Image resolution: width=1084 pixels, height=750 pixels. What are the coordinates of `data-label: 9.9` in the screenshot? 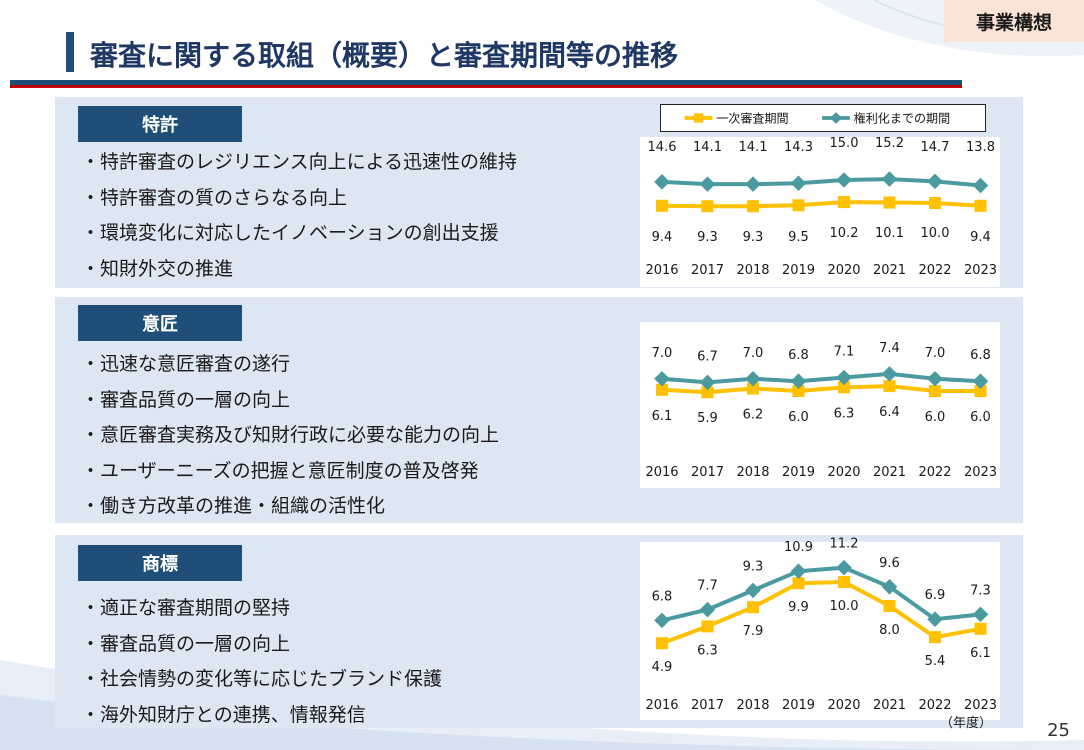 It's located at (798, 607).